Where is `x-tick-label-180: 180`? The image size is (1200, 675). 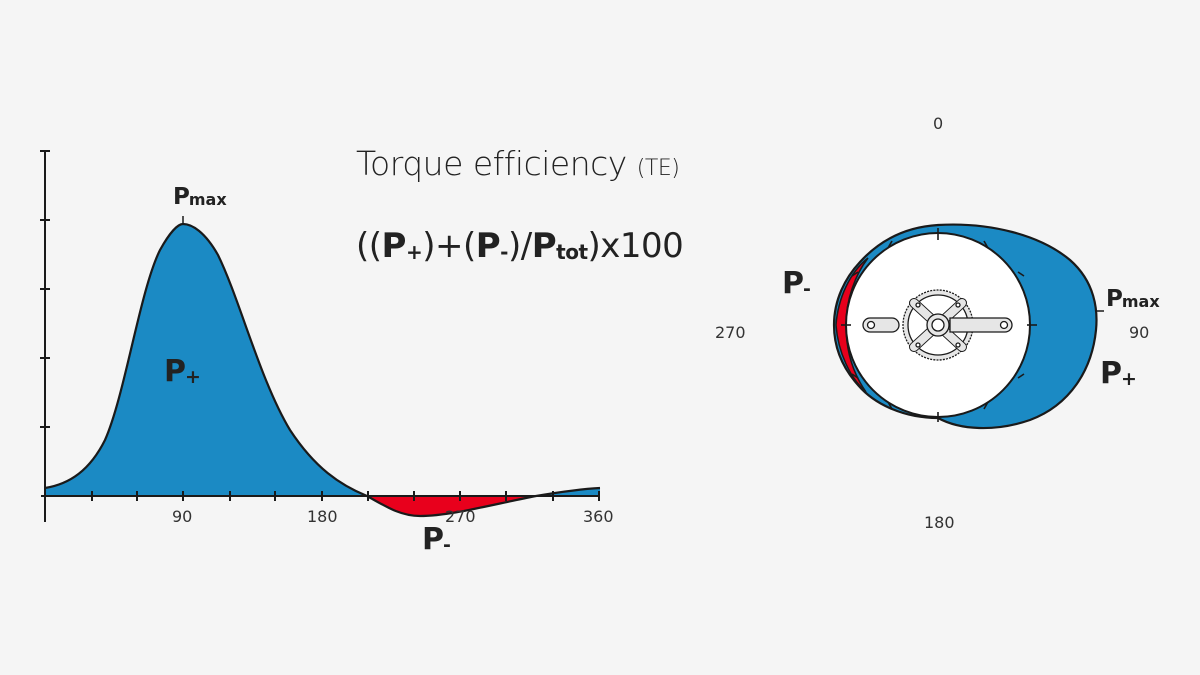
x-tick-label-180: 180 is located at coordinates (322, 516).